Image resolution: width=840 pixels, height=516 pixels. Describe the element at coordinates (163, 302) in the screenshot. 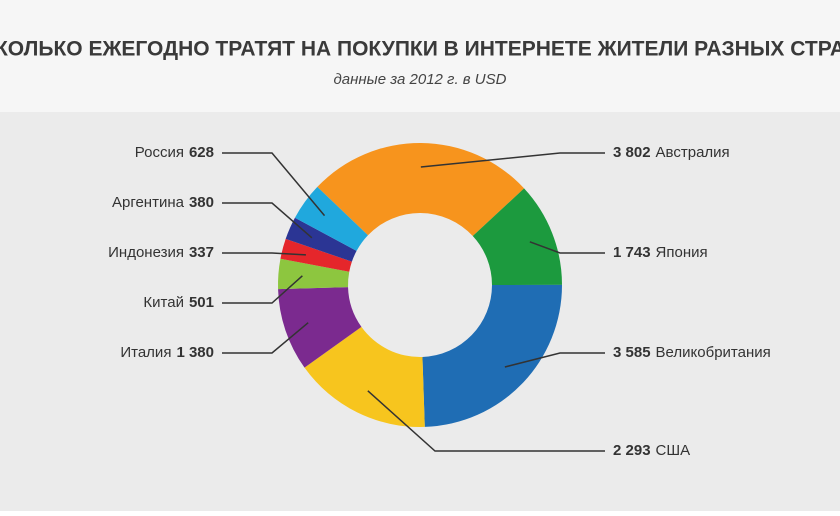

I see `category-label: Китай` at that location.